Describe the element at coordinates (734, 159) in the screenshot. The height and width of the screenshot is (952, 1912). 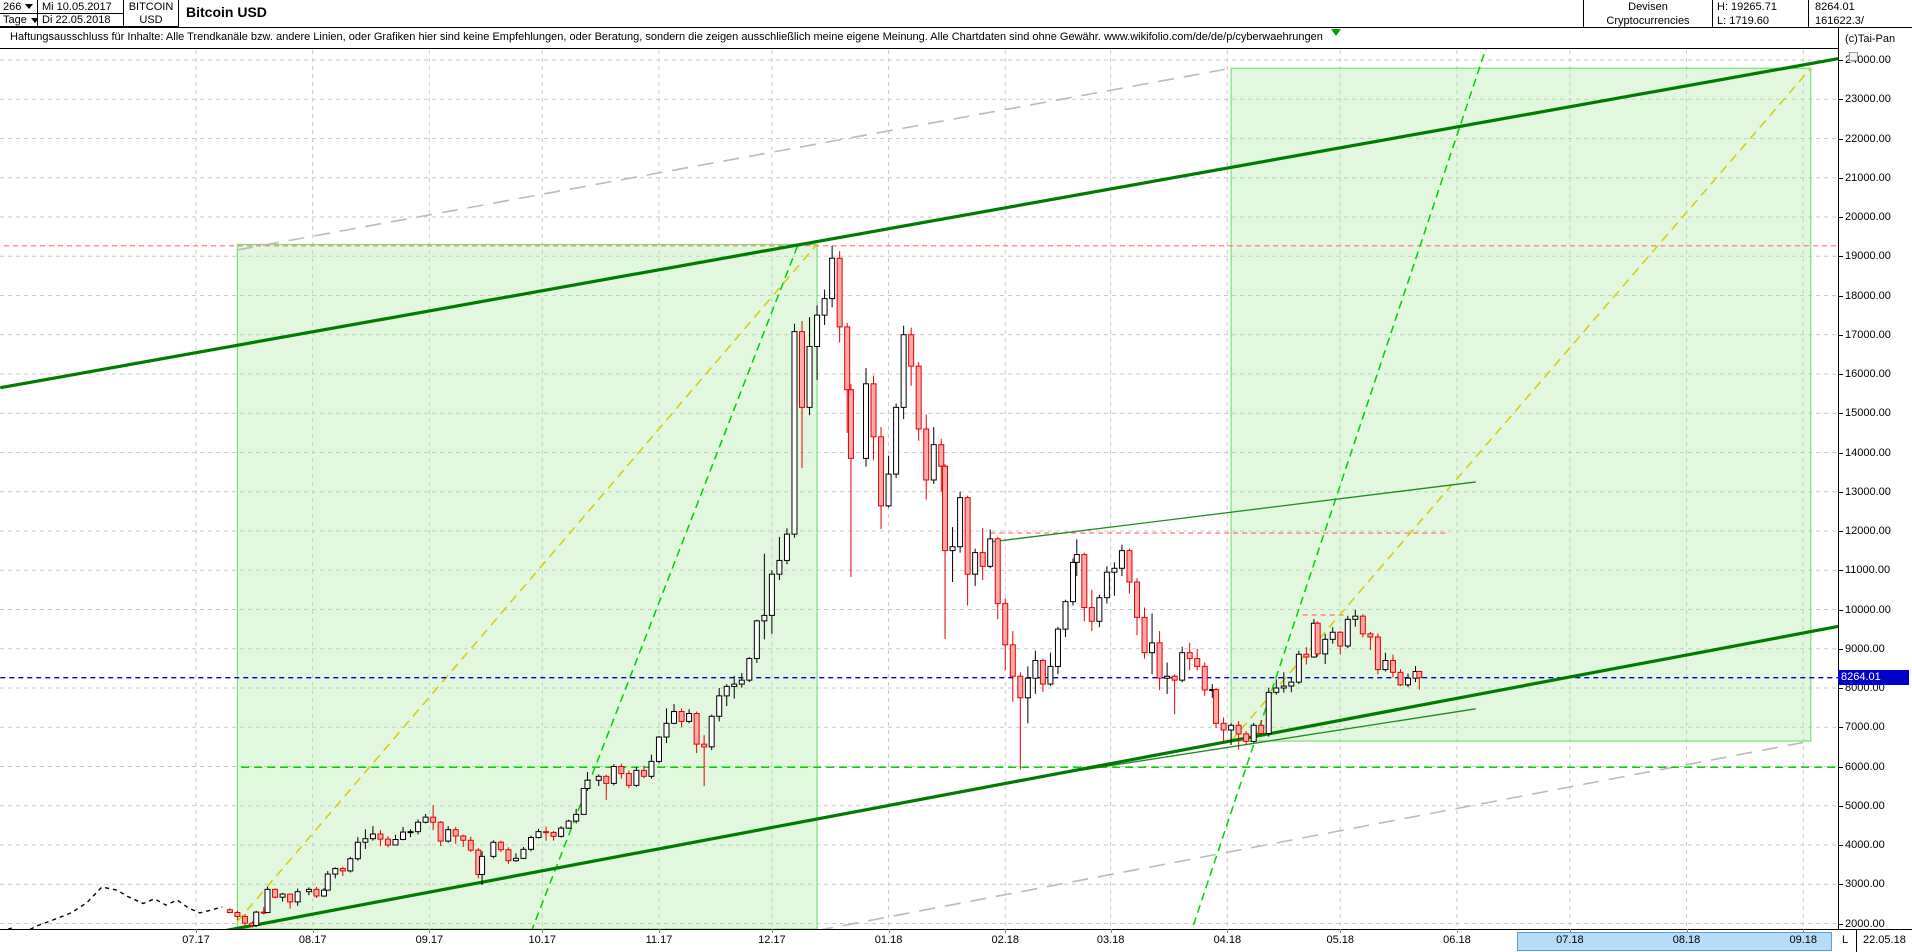
I see `box-top-projection-gray` at that location.